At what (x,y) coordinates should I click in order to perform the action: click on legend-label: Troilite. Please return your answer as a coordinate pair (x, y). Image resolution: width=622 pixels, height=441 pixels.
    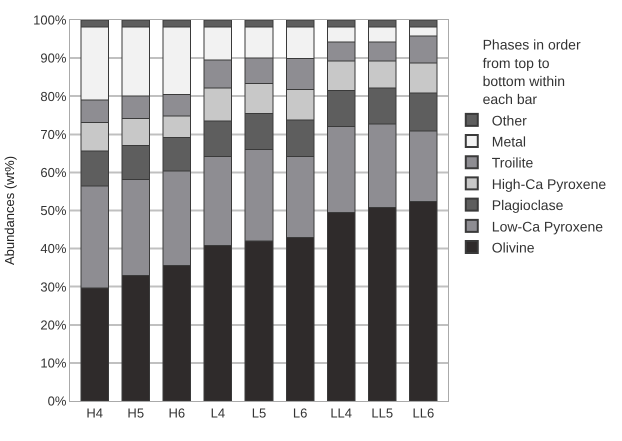
    Looking at the image, I should click on (513, 162).